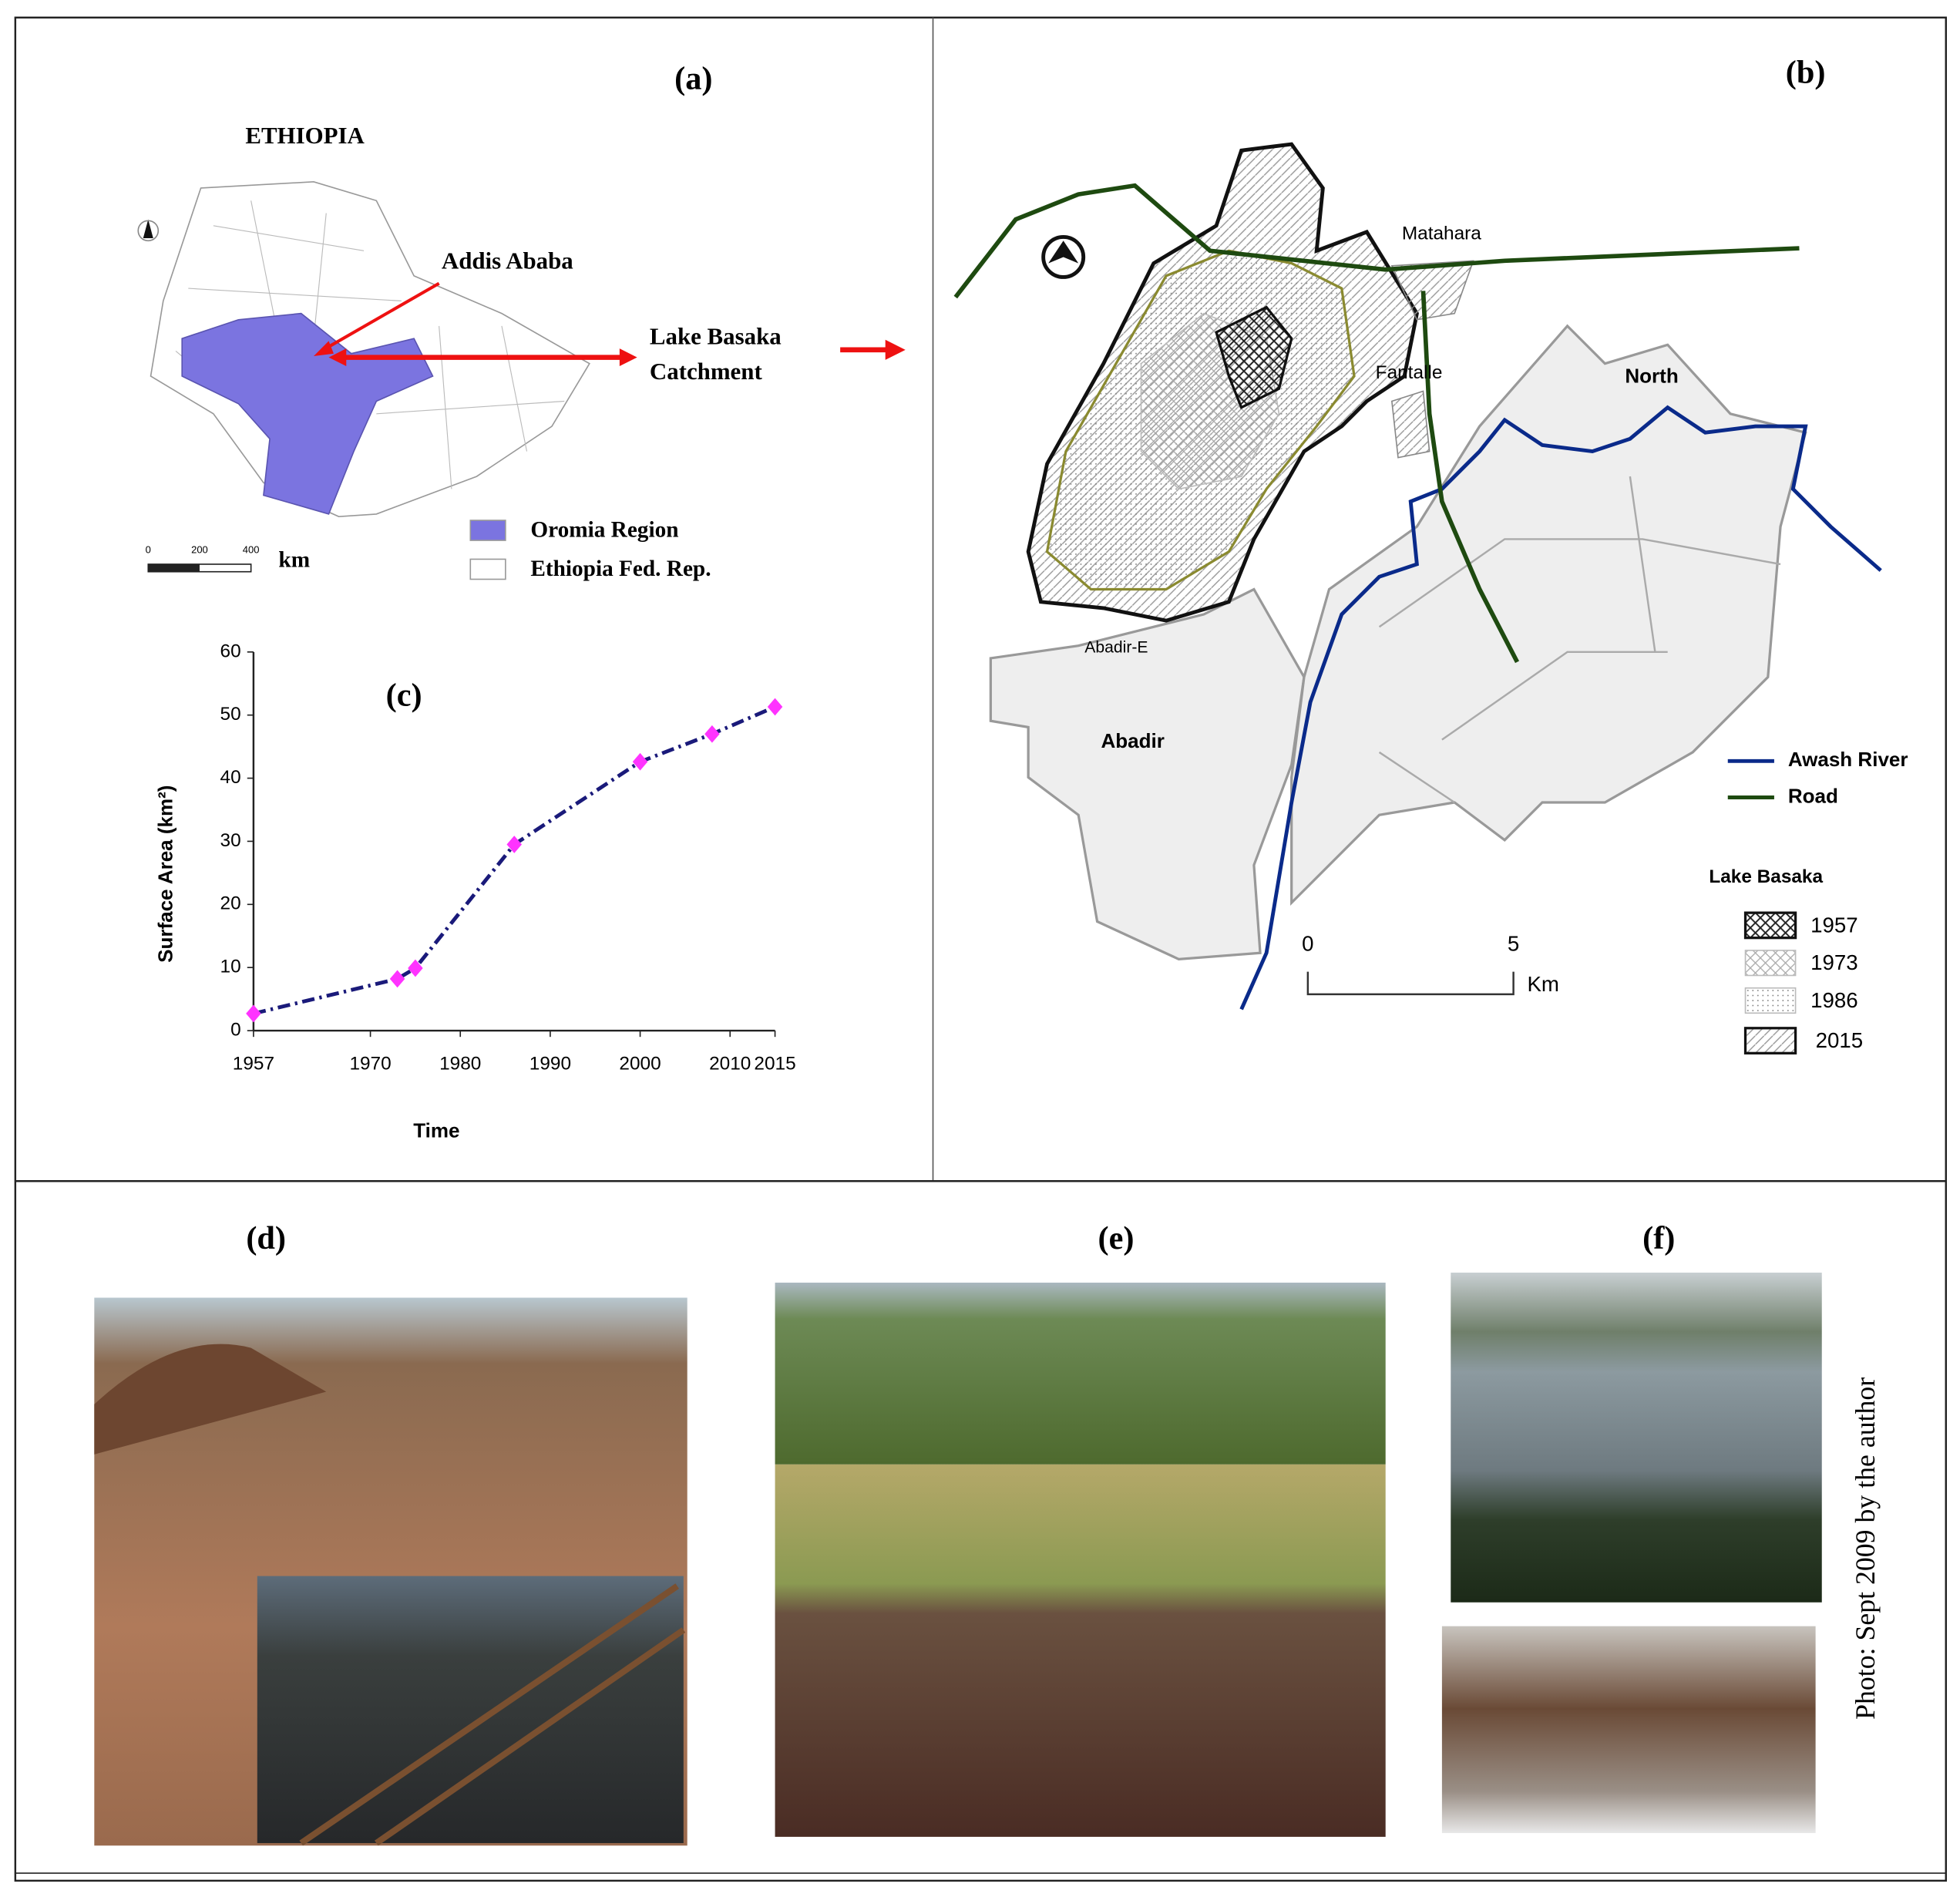 This screenshot has height=1897, width=1960. I want to click on y-tick-label: 50, so click(230, 714).